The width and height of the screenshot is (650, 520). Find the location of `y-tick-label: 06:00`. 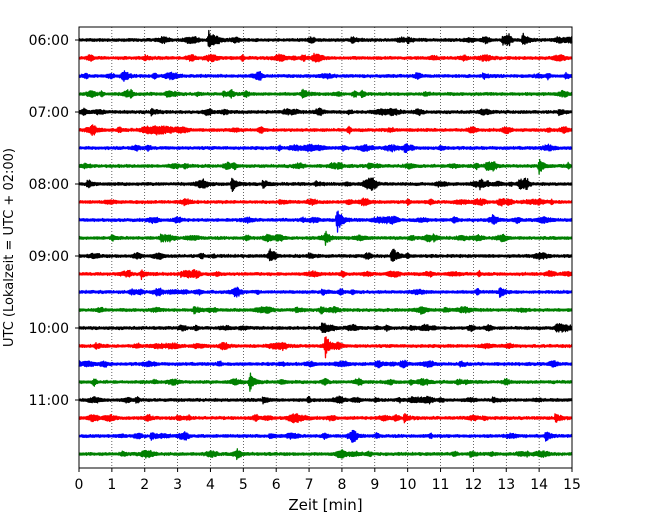

y-tick-label: 06:00 is located at coordinates (49, 41).